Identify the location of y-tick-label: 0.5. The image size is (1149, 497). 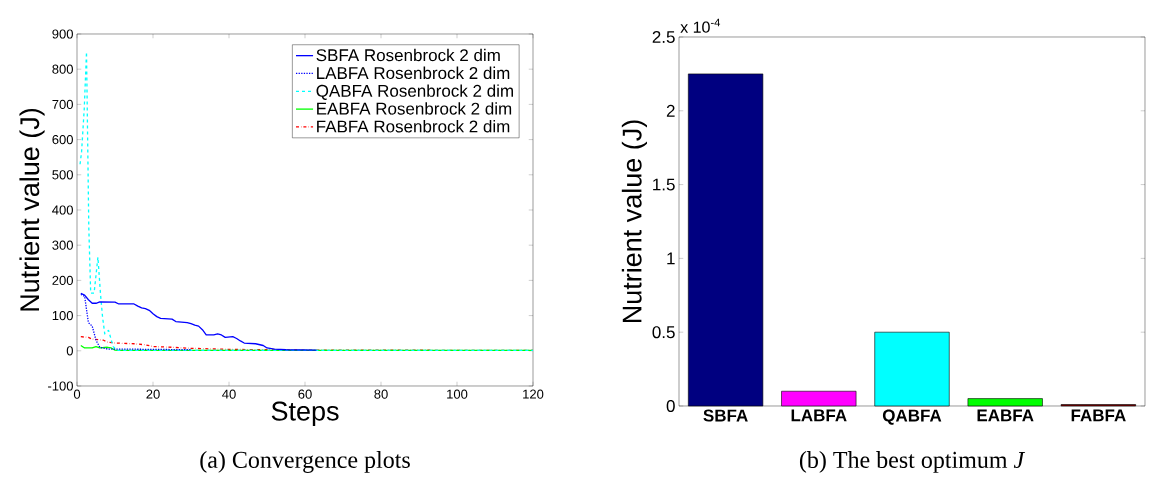
(663, 332).